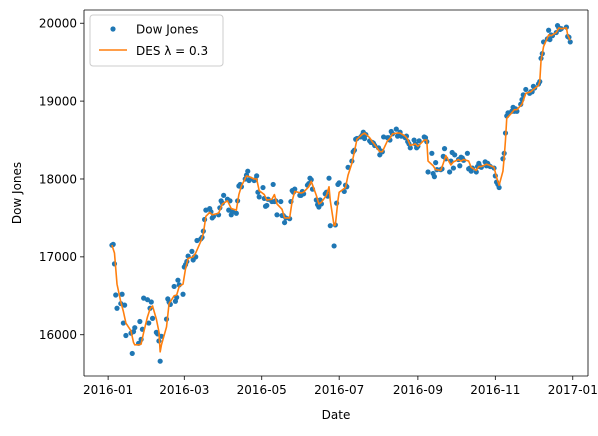 This screenshot has height=436, width=598. What do you see at coordinates (58, 24) in the screenshot?
I see `y-tick-label: 20000` at bounding box center [58, 24].